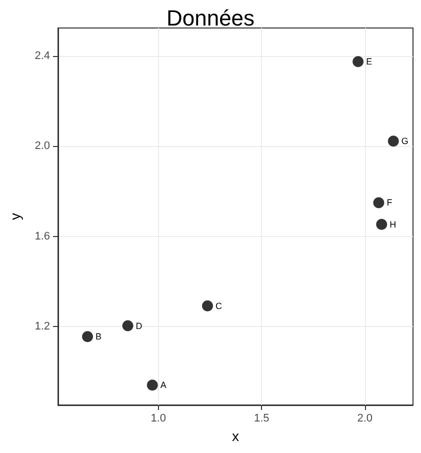 The width and height of the screenshot is (421, 453). I want to click on annotation: C, so click(219, 305).